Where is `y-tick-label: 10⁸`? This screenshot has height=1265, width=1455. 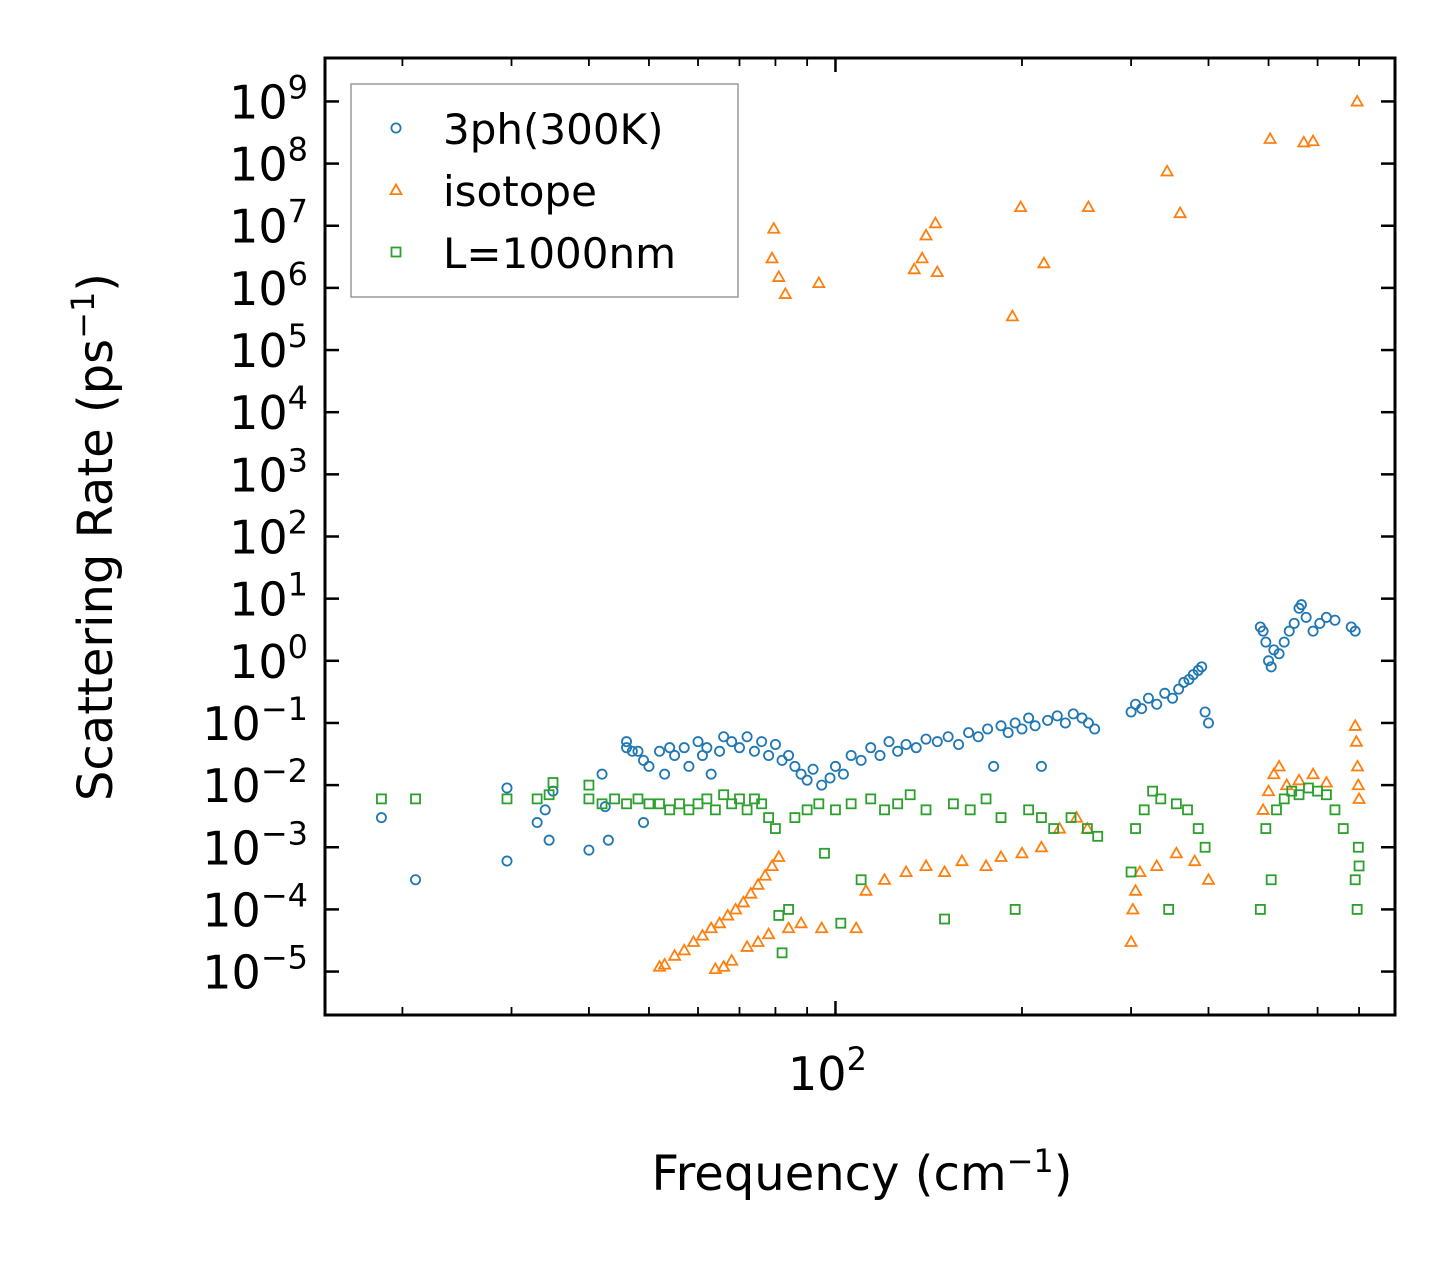
y-tick-label: 10⁸ is located at coordinates (268, 161).